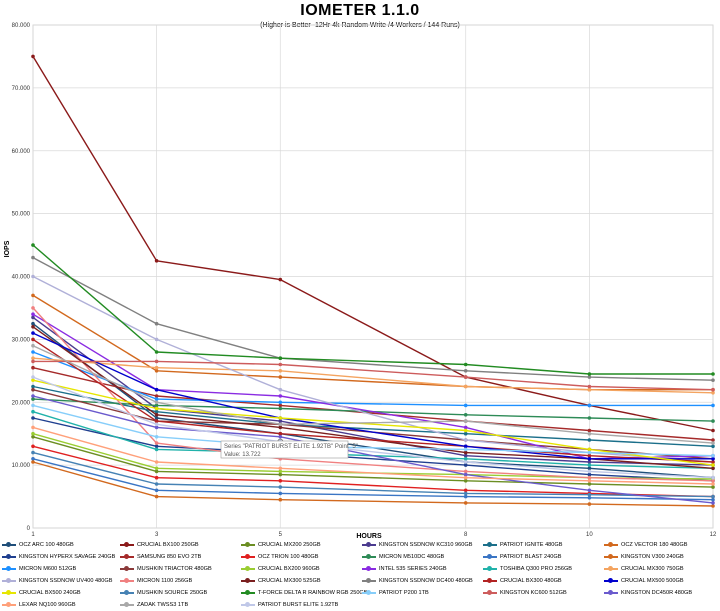 Image resolution: width=720 pixels, height=611 pixels. Describe the element at coordinates (652, 569) in the screenshot. I see `legend-label: CRUCIAL MX300 750GB` at that location.